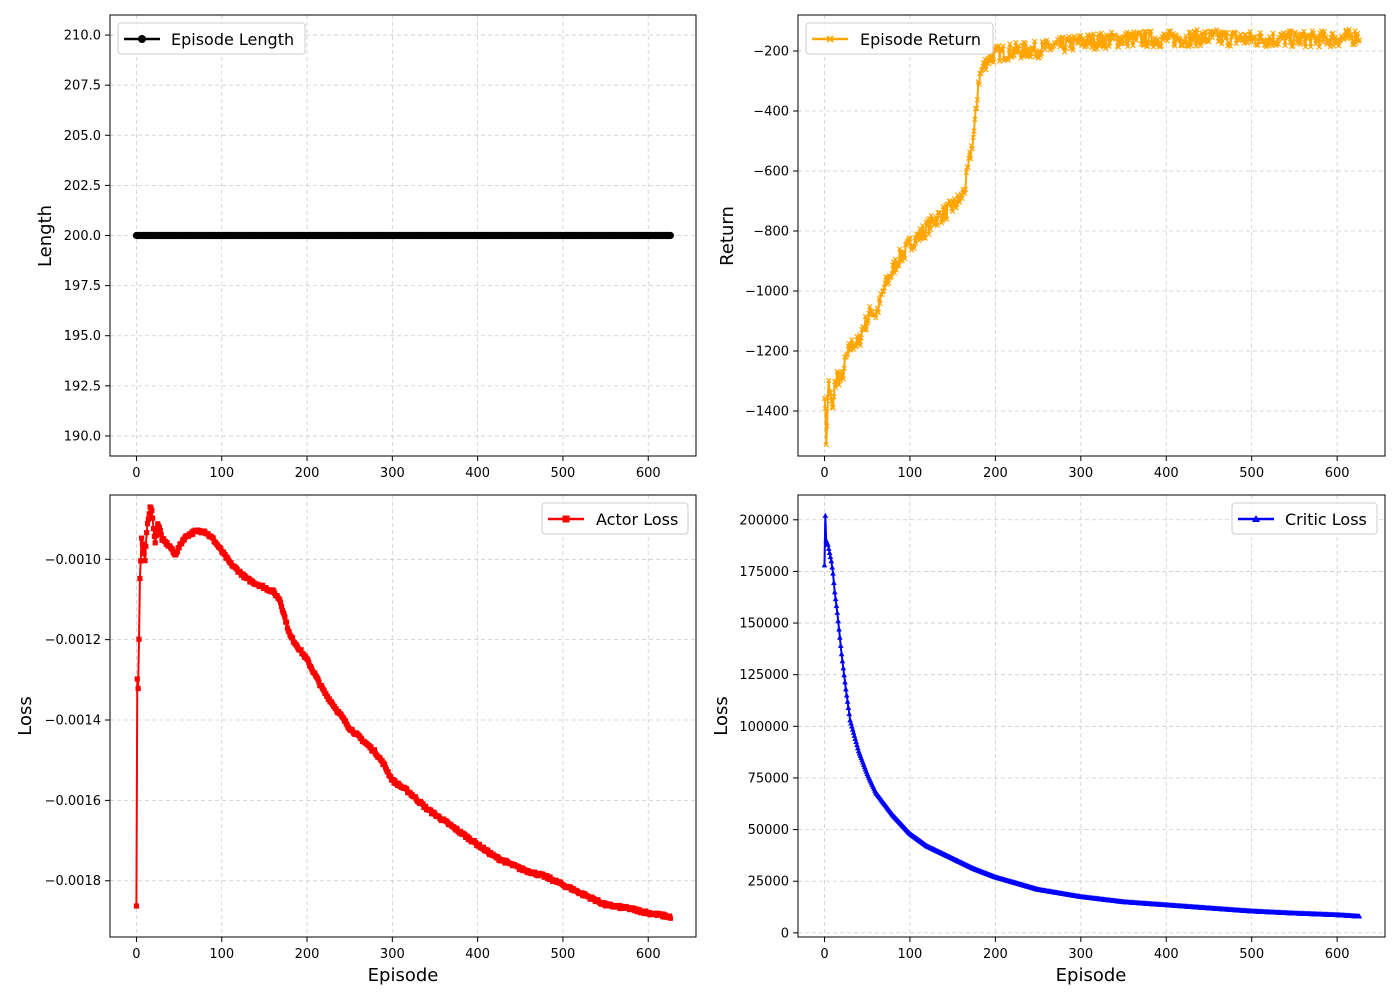  What do you see at coordinates (82, 386) in the screenshot?
I see `length-ytick-label-1: 192.5` at bounding box center [82, 386].